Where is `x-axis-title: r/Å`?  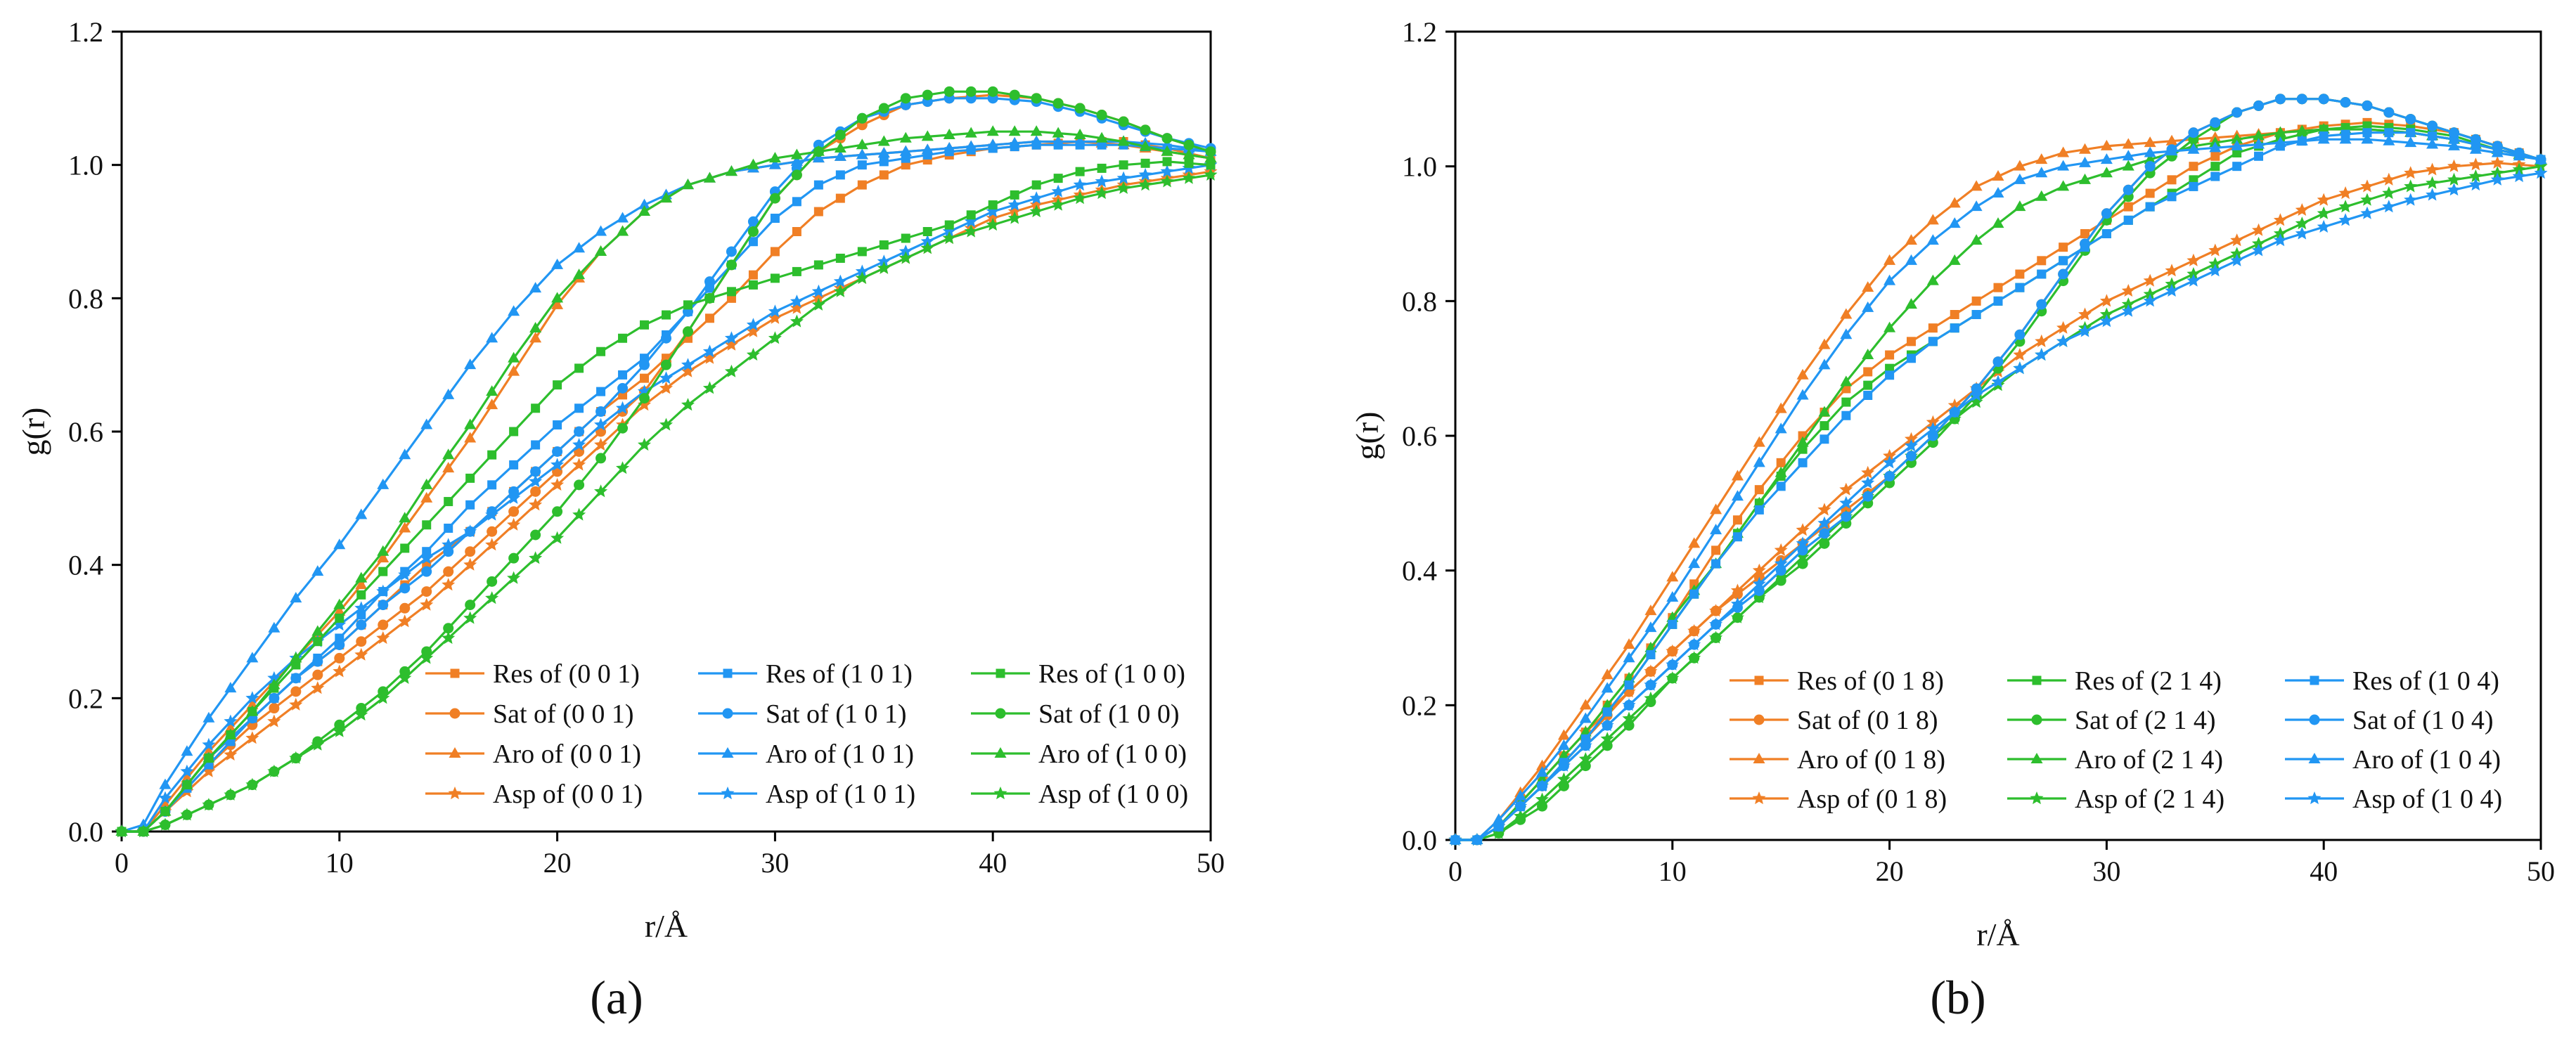 x-axis-title: r/Å is located at coordinates (666, 926).